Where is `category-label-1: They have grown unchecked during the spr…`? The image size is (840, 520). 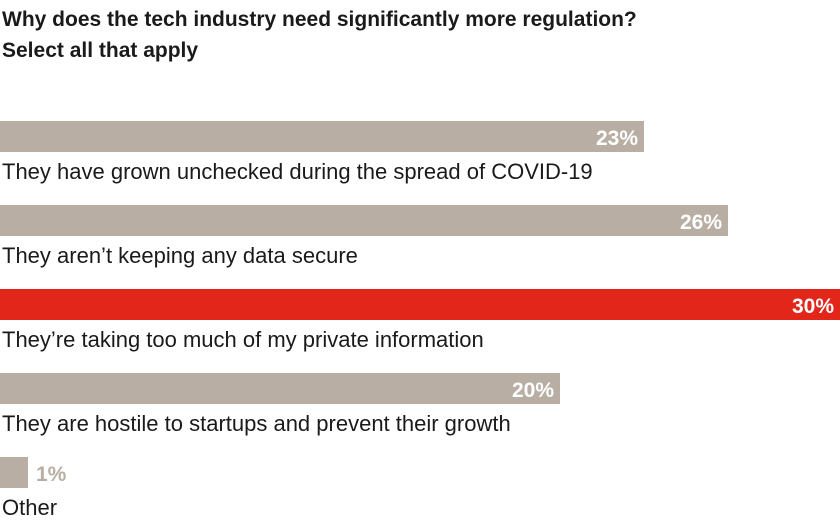
category-label-1: They have grown unchecked during the spr… is located at coordinates (297, 171).